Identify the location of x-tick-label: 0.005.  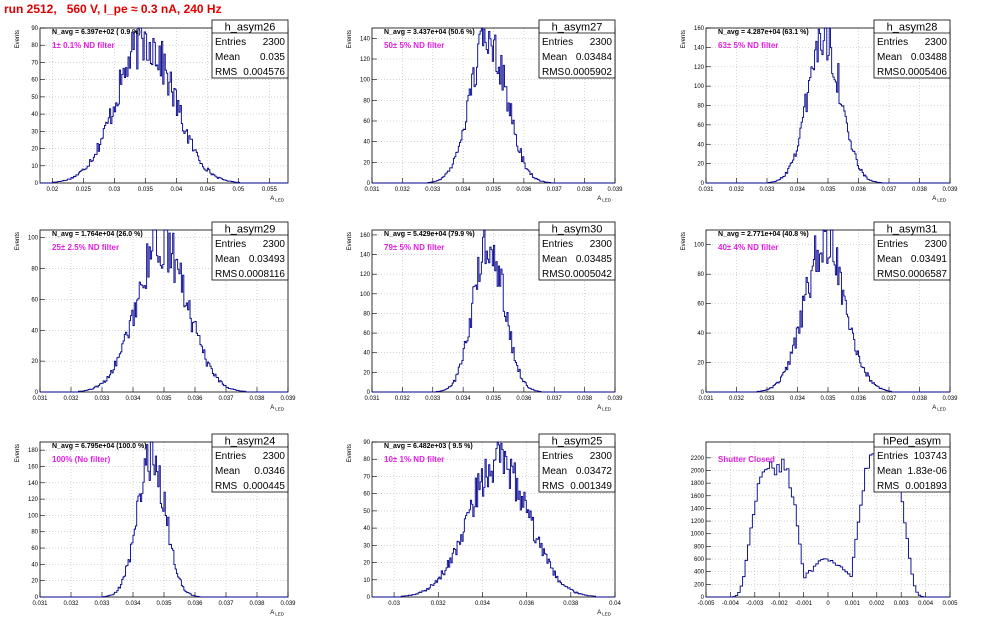
(950, 604).